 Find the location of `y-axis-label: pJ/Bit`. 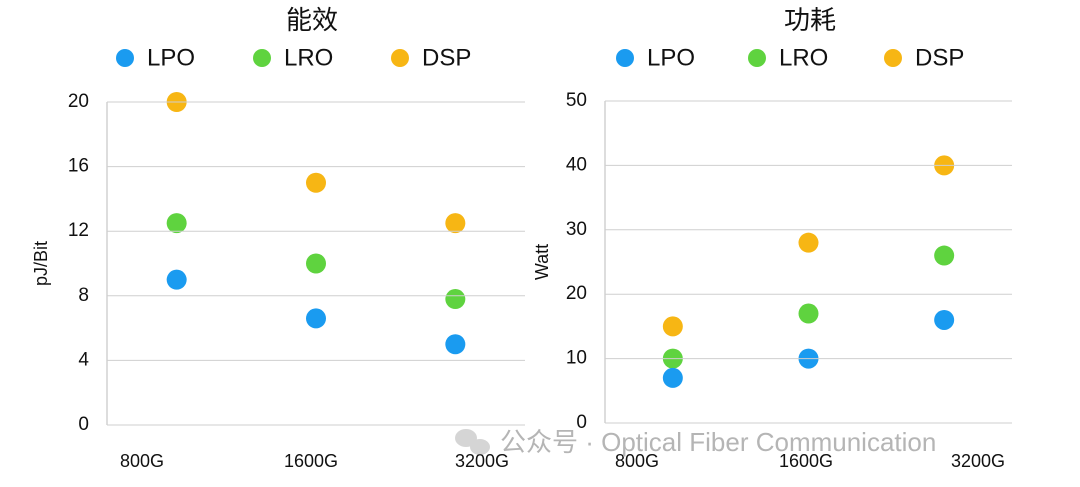

y-axis-label: pJ/Bit is located at coordinates (41, 263).